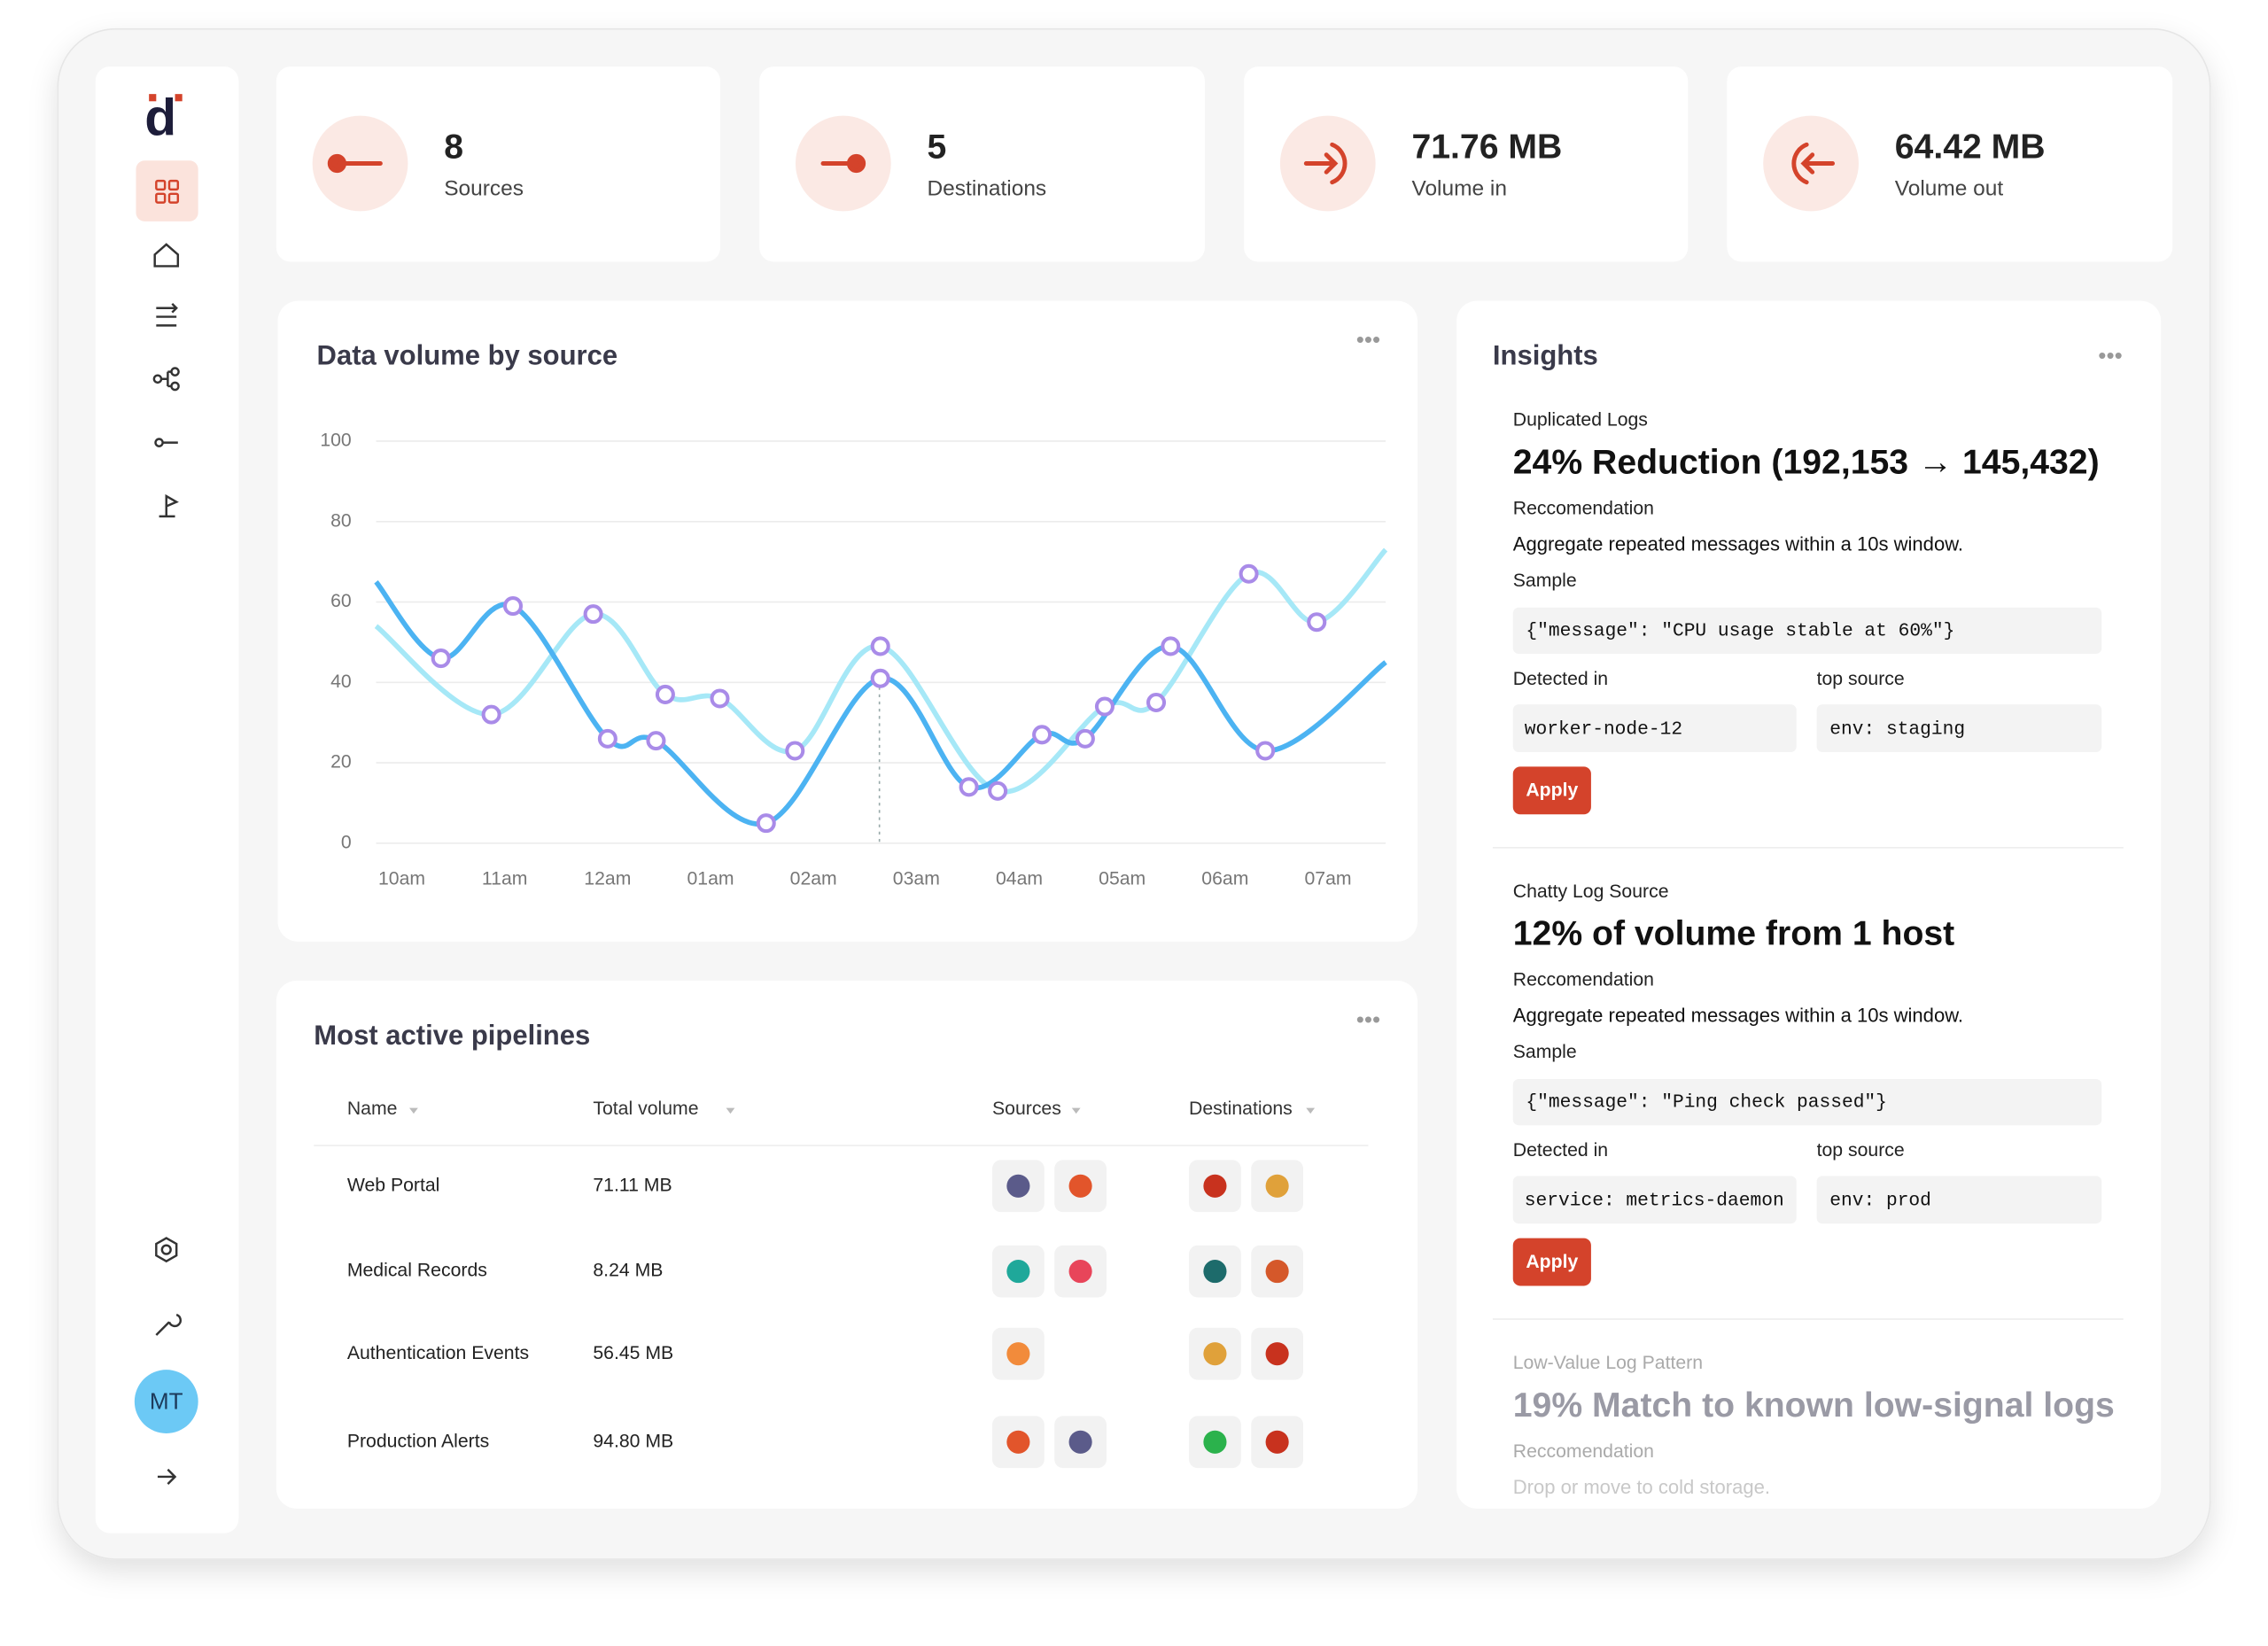  Describe the element at coordinates (633, 1353) in the screenshot. I see `pipeline-volume: 56.45 MB` at that location.